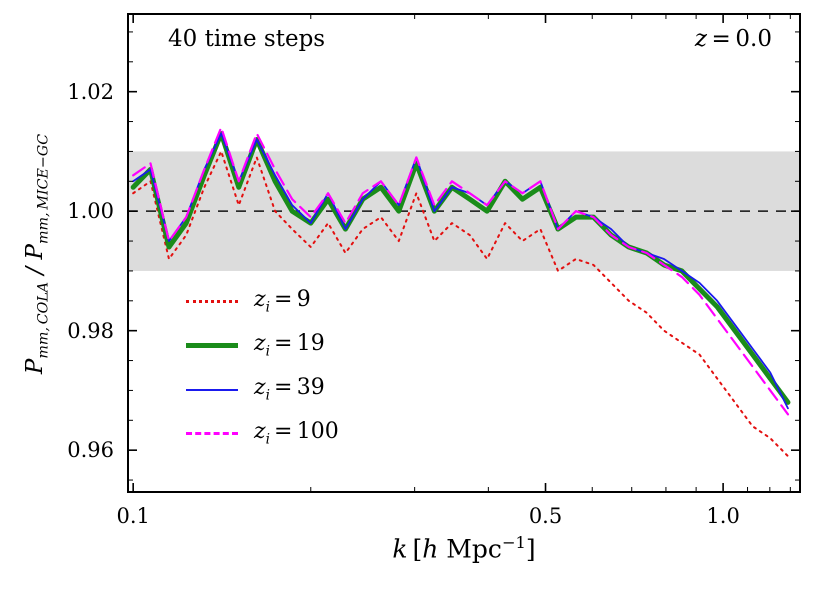 This screenshot has height=598, width=821. What do you see at coordinates (212, 345) in the screenshot?
I see `legend-swatch-zi19` at bounding box center [212, 345].